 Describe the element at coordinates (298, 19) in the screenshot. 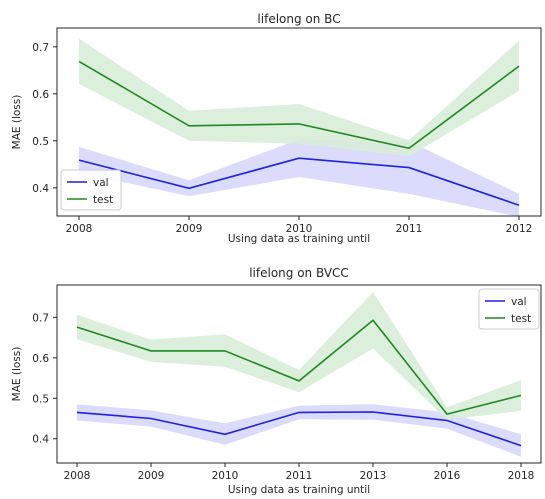

I see `chart-title: lifelong on BC` at that location.